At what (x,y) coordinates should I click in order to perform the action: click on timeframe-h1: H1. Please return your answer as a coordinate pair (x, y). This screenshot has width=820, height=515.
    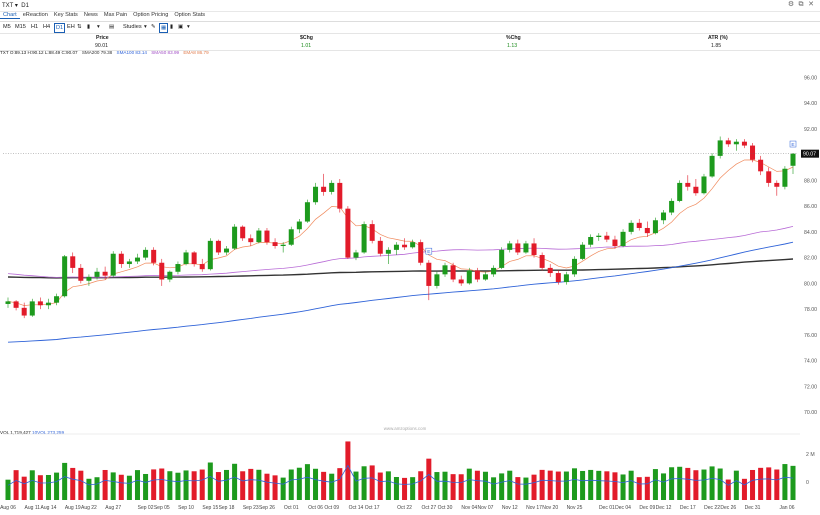
    Looking at the image, I should click on (35, 27).